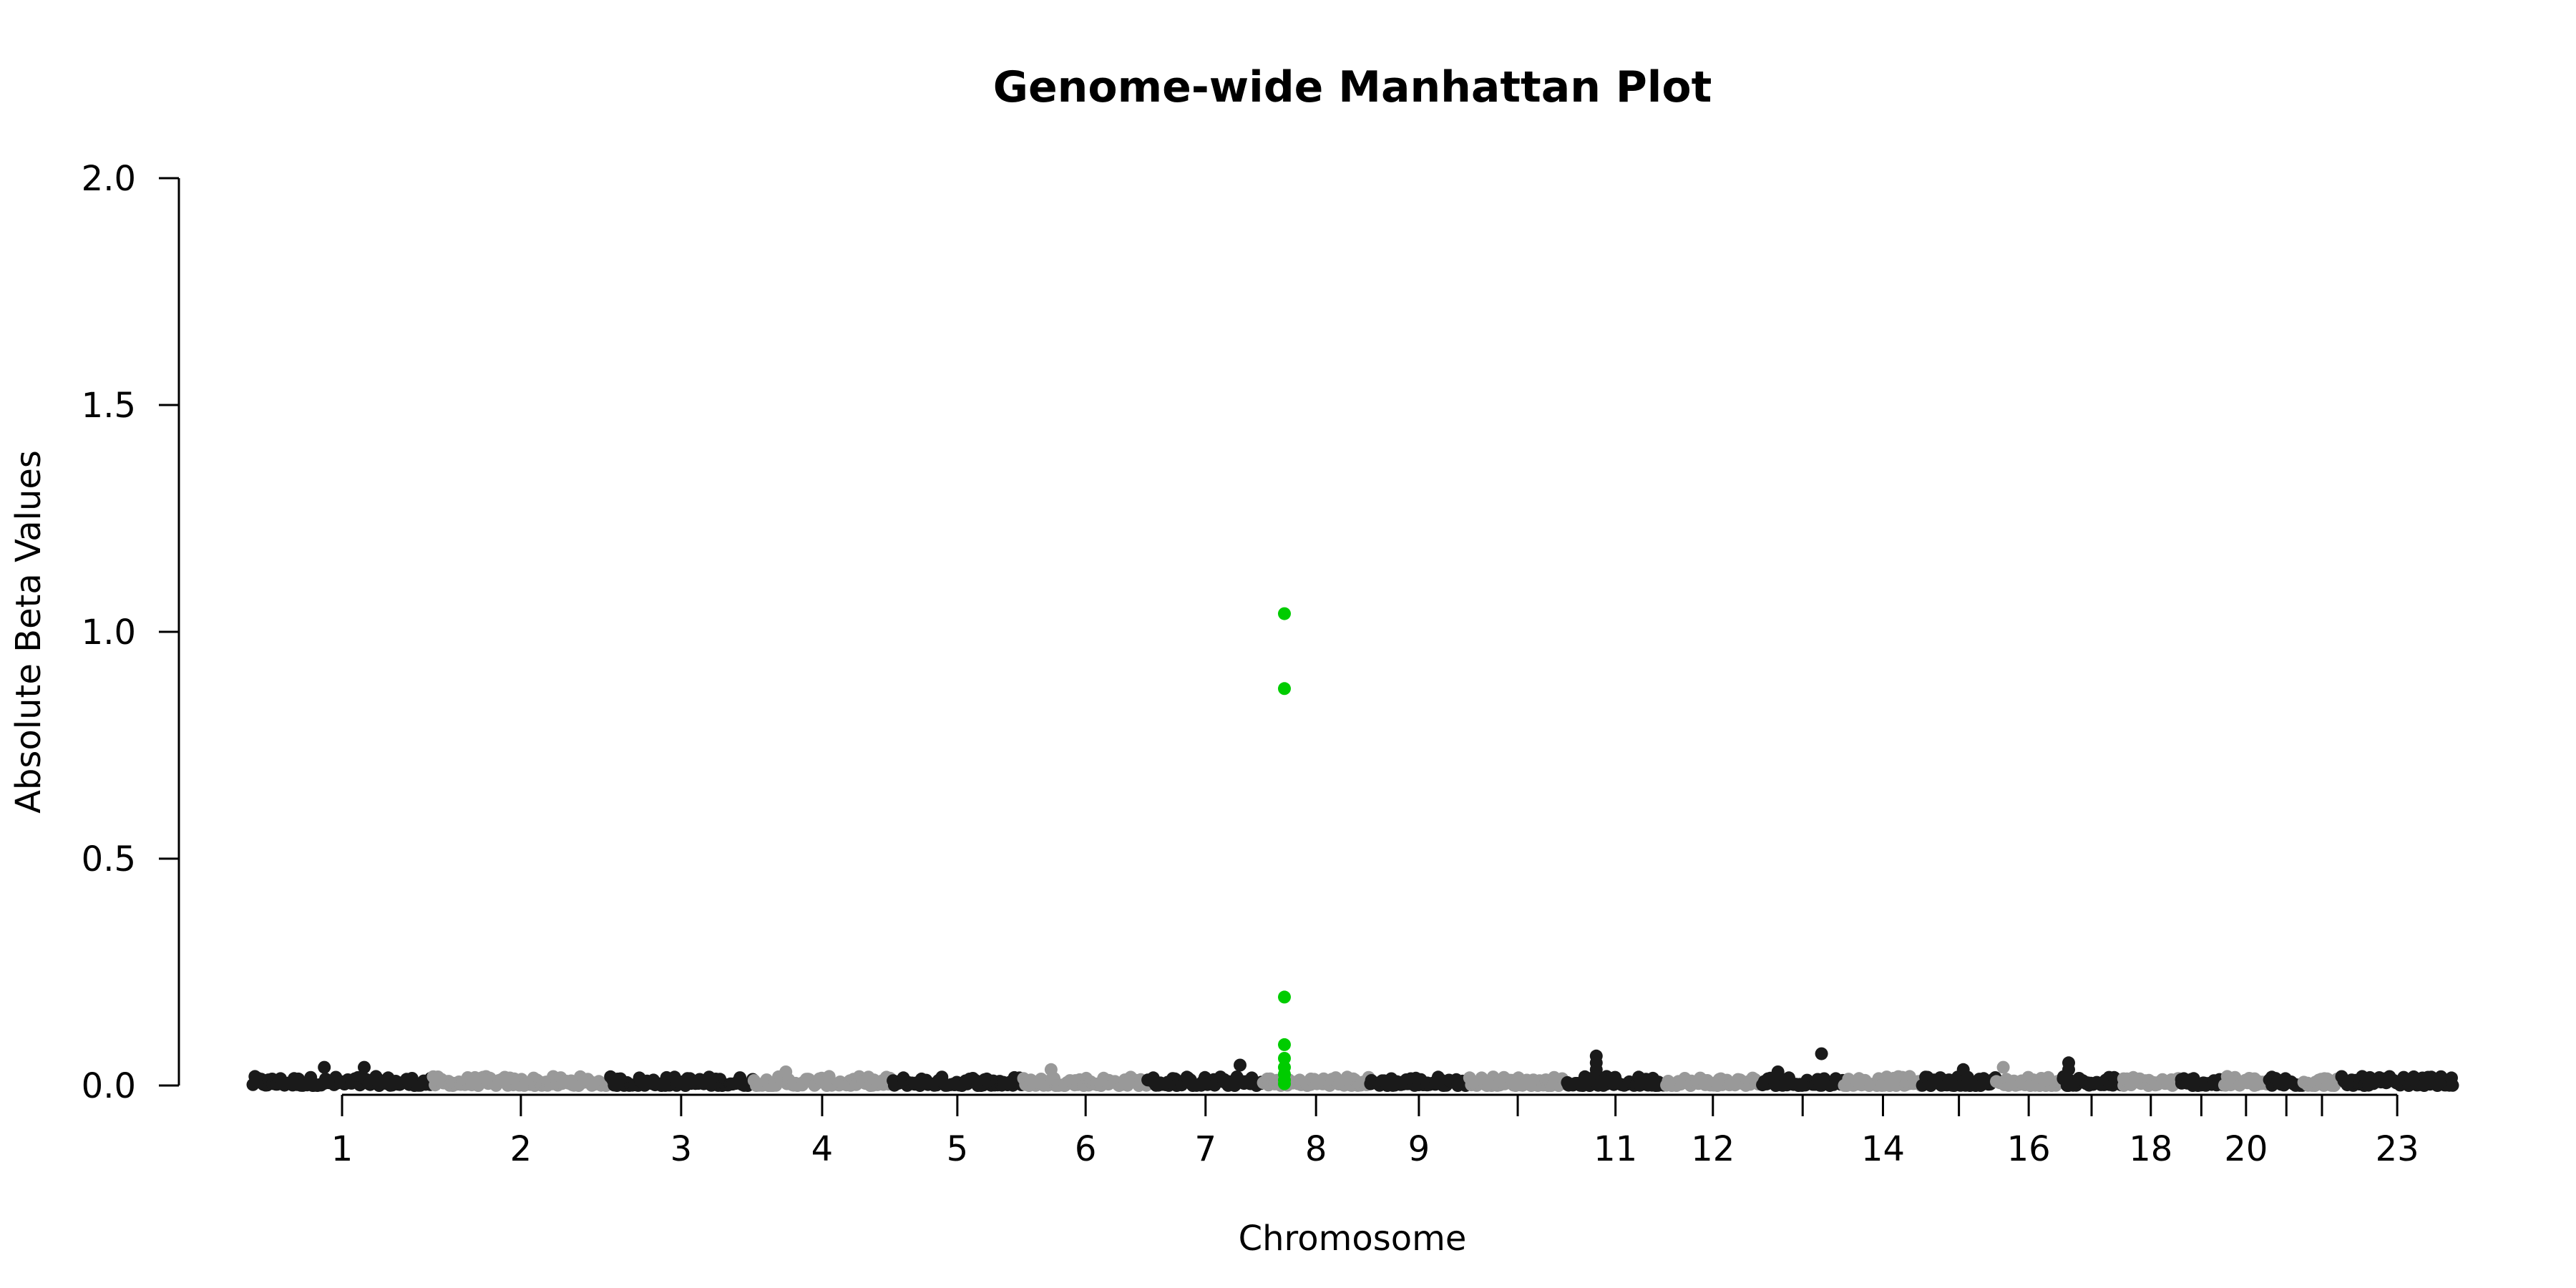 This screenshot has height=1288, width=2576. What do you see at coordinates (2150, 1149) in the screenshot?
I see `x-tick-label-chr-18: 18` at bounding box center [2150, 1149].